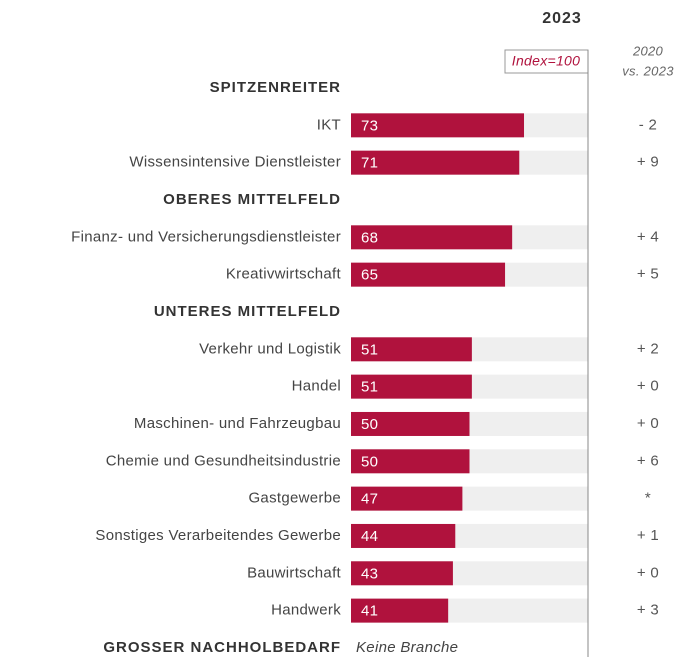 The image size is (676, 657). Describe the element at coordinates (369, 163) in the screenshot. I see `value-label: 71` at that location.